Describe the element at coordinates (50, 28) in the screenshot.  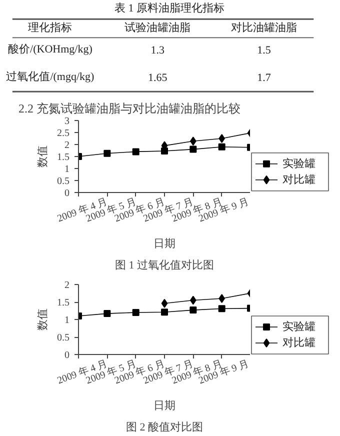
I see `category-label: 理化指标` at that location.